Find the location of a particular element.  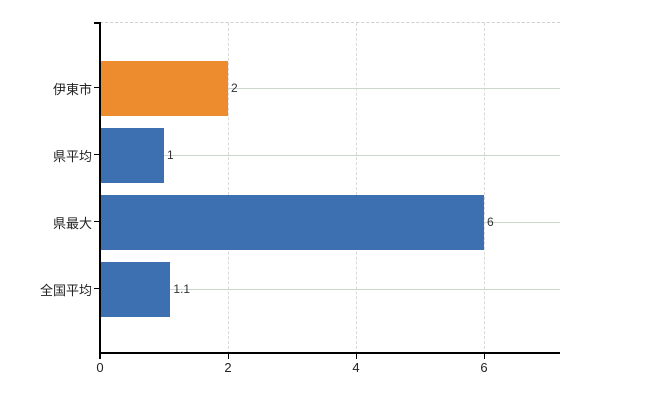

category-label: 伊東市 is located at coordinates (72, 89).